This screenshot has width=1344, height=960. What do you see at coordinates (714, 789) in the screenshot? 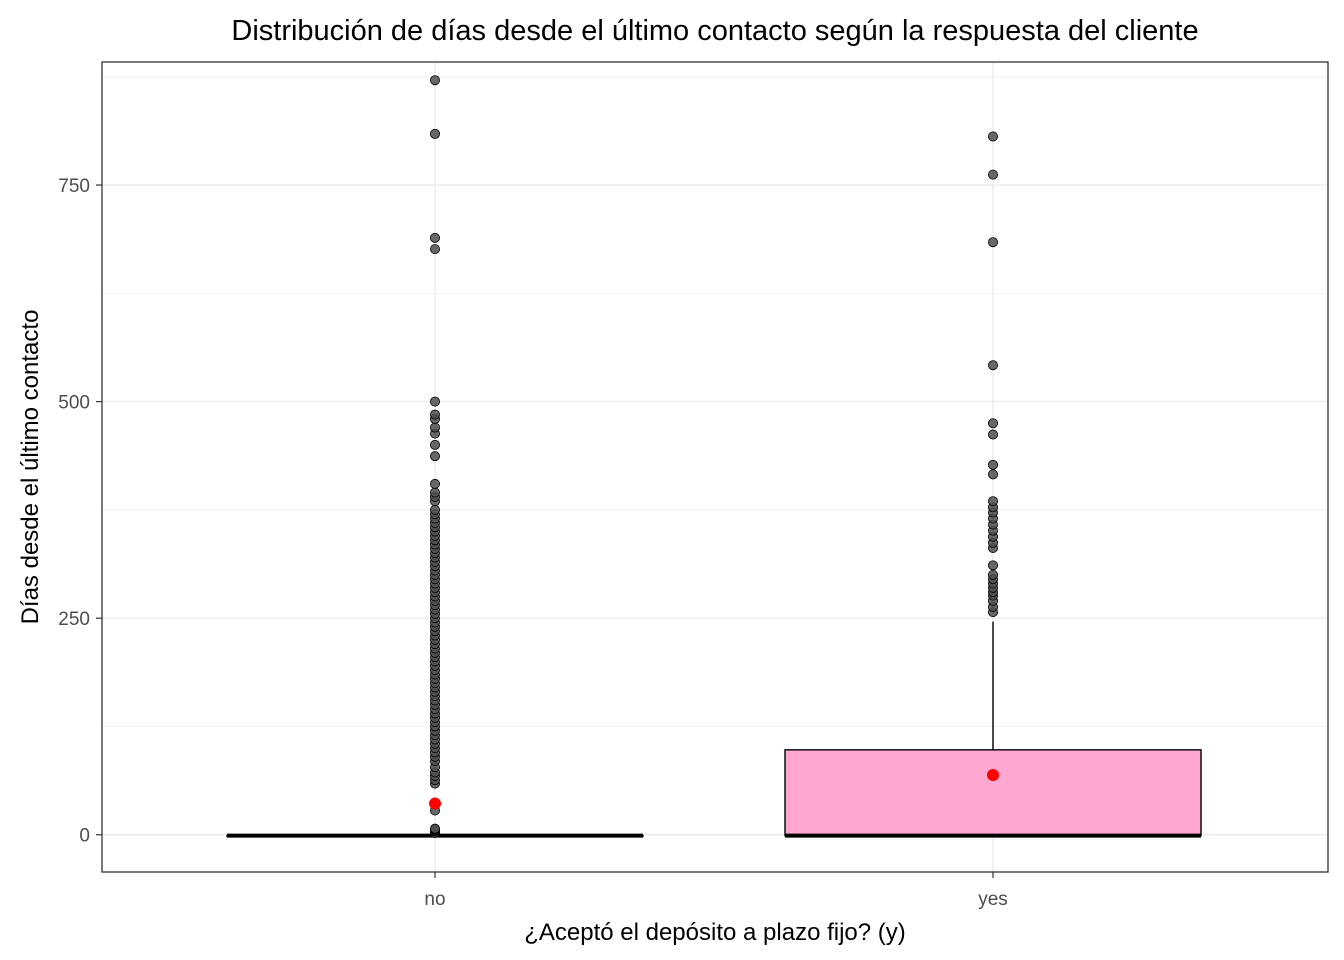
I see `mean-markers` at bounding box center [714, 789].